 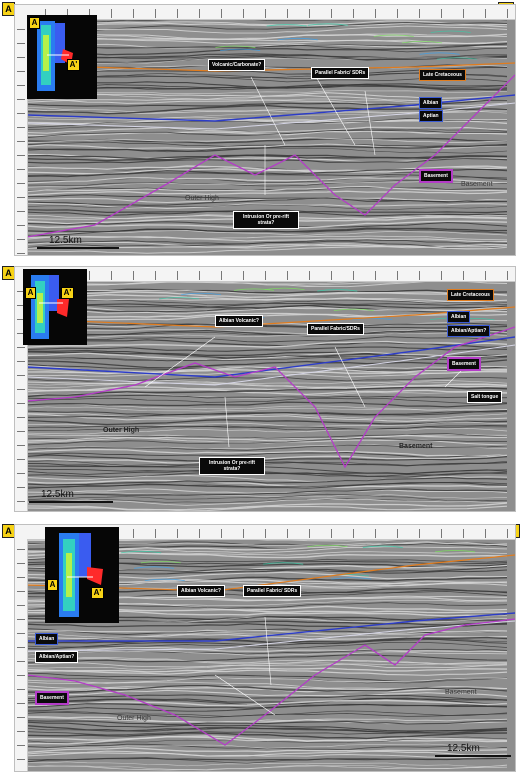 I want to click on label-parallel-fabric: Parallel Fabric/SDRs, so click(x=335, y=329).